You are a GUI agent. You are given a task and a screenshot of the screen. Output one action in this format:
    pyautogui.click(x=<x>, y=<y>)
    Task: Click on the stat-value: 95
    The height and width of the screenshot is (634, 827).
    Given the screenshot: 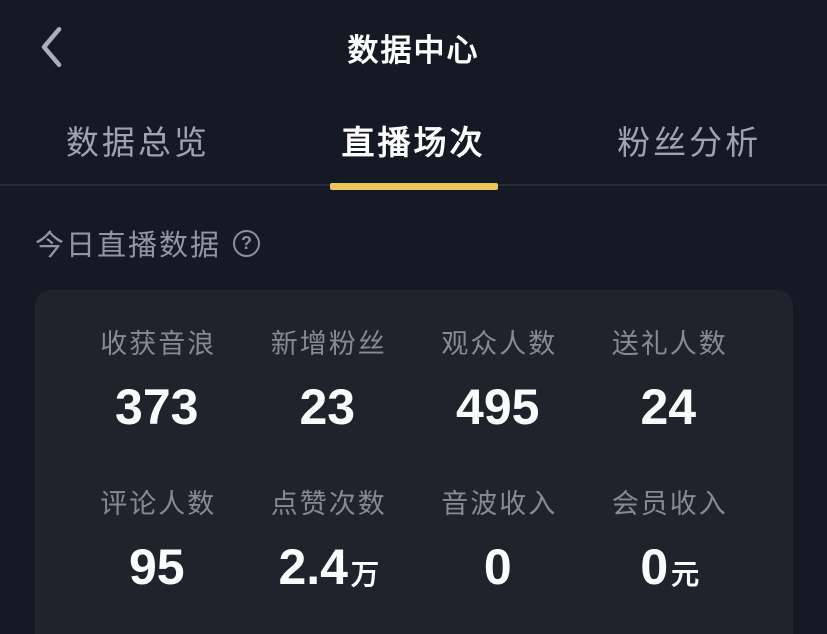 What is the action you would take?
    pyautogui.click(x=156, y=567)
    